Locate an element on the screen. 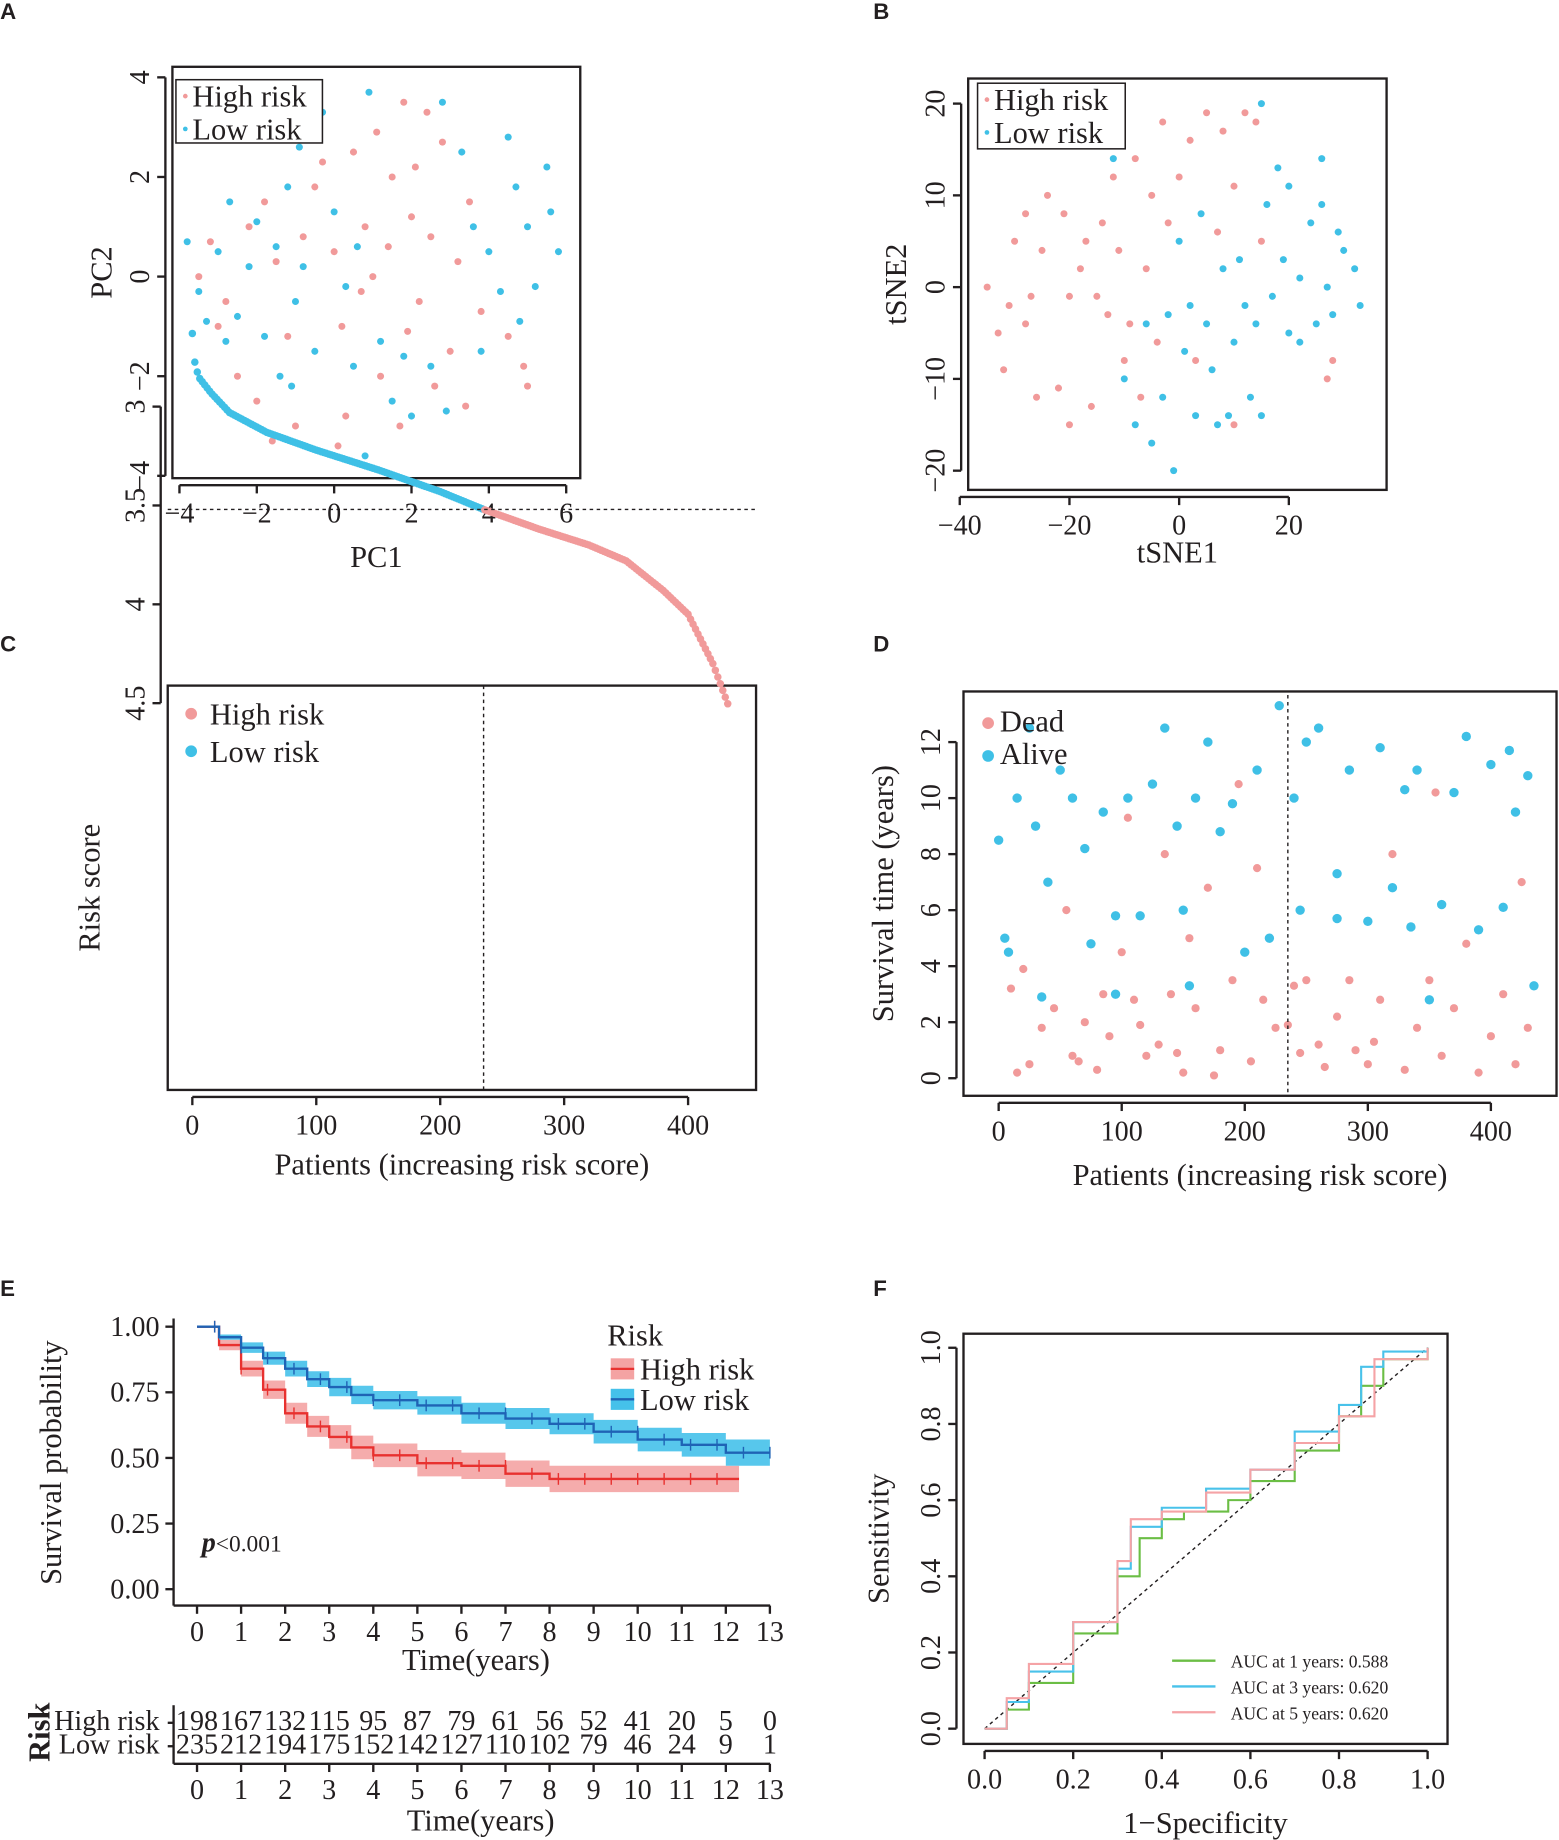 The image size is (1559, 1840). y-tick-label: 20 is located at coordinates (936, 104).